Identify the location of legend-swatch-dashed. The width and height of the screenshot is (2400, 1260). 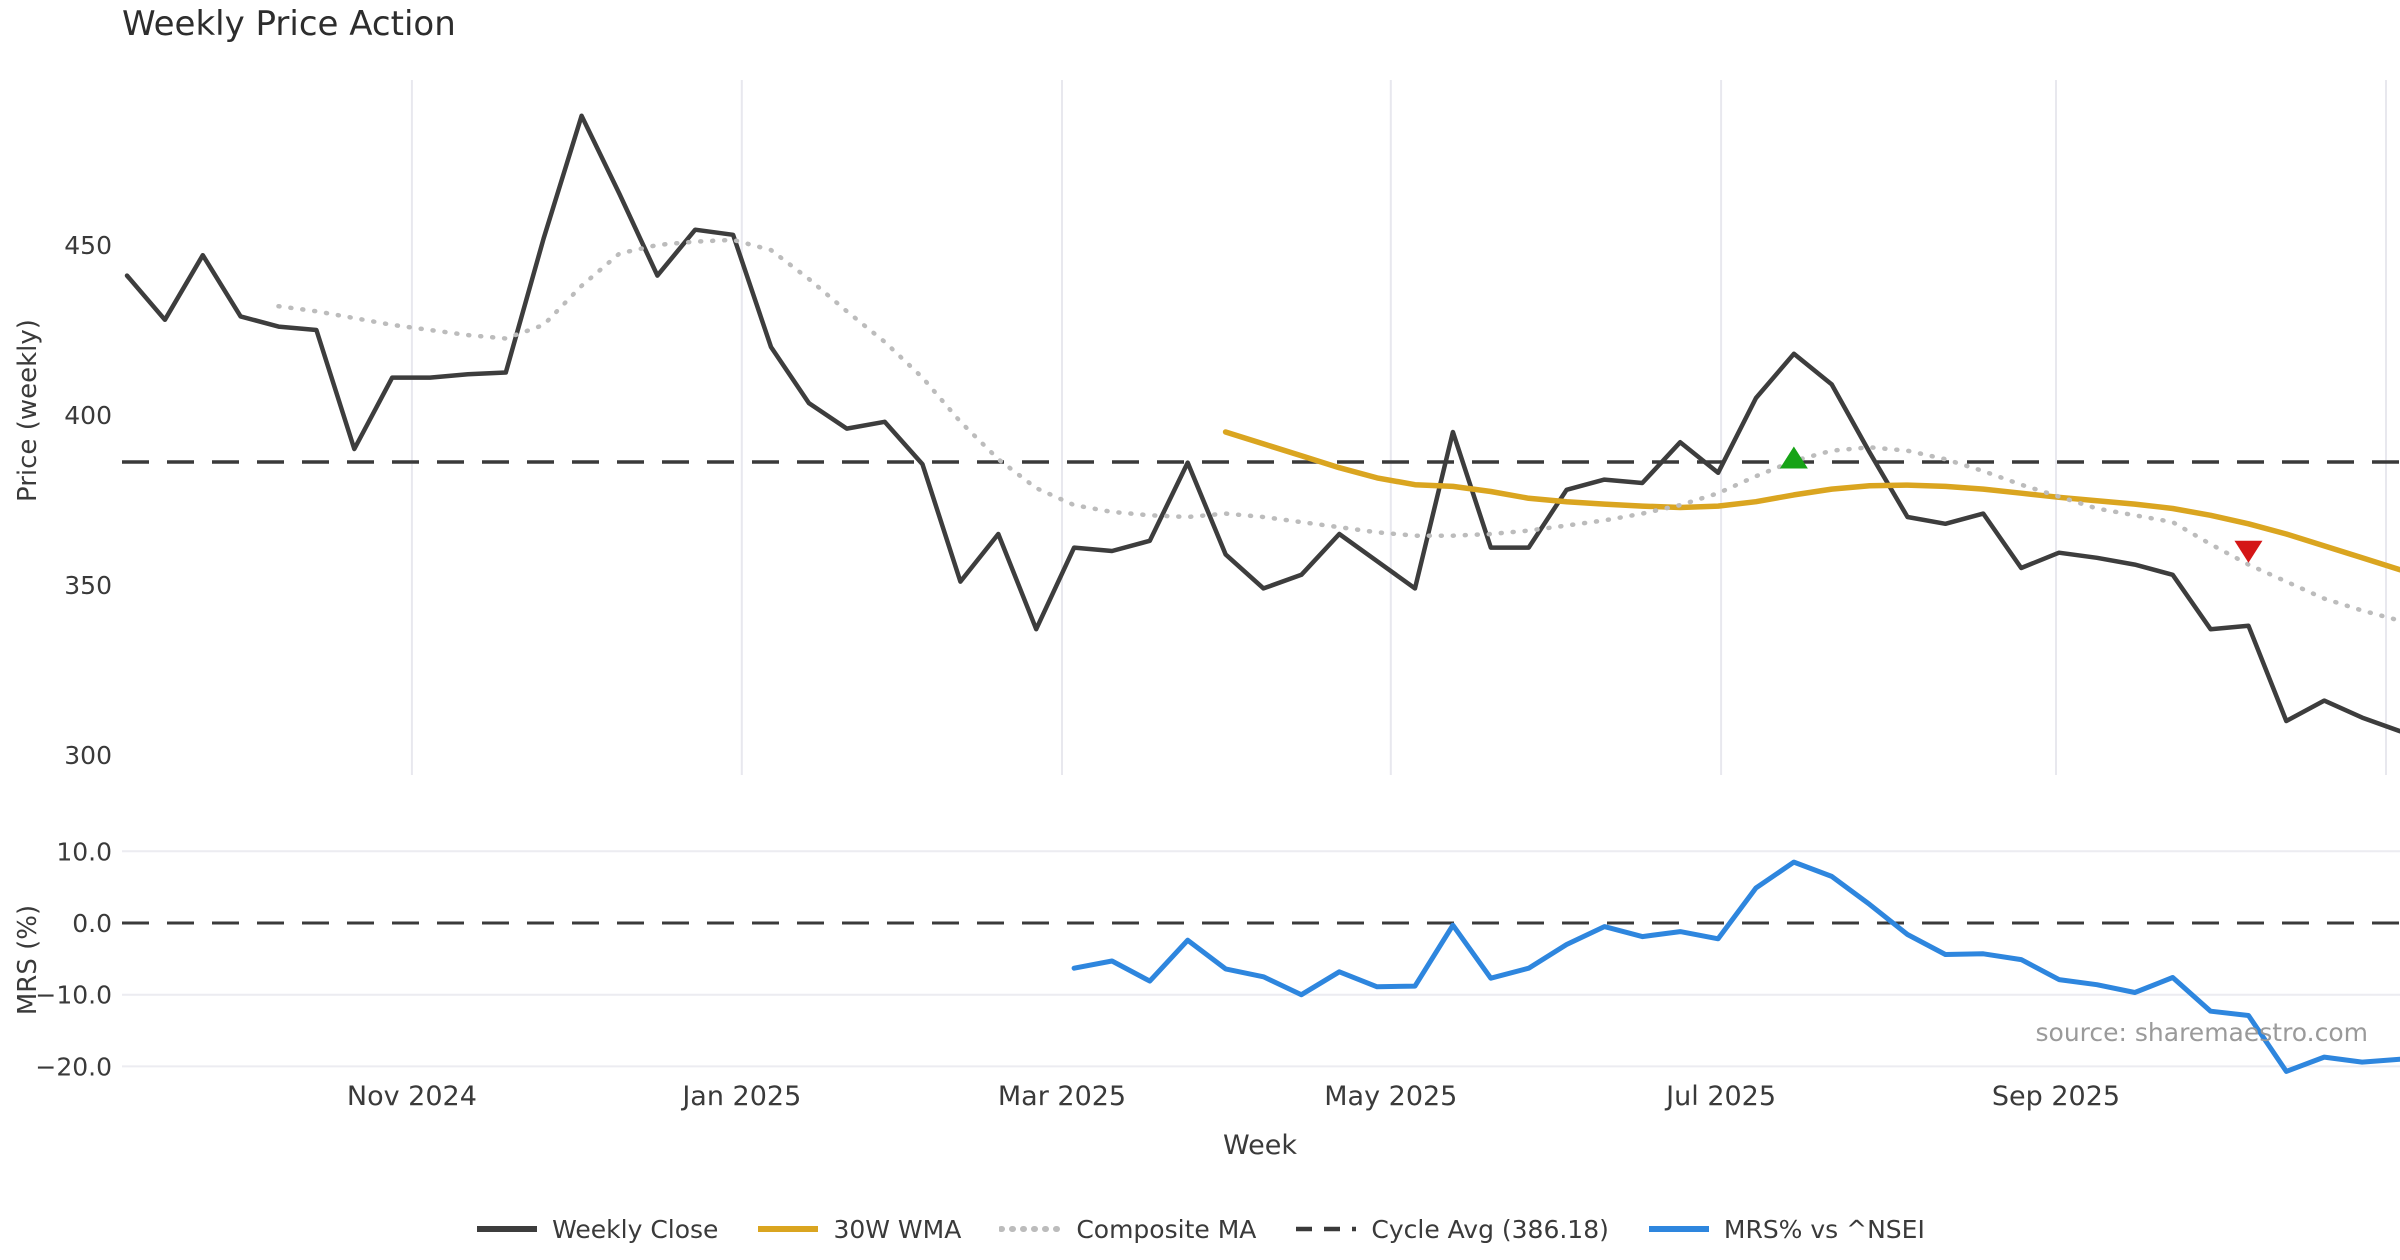
(1326, 1229).